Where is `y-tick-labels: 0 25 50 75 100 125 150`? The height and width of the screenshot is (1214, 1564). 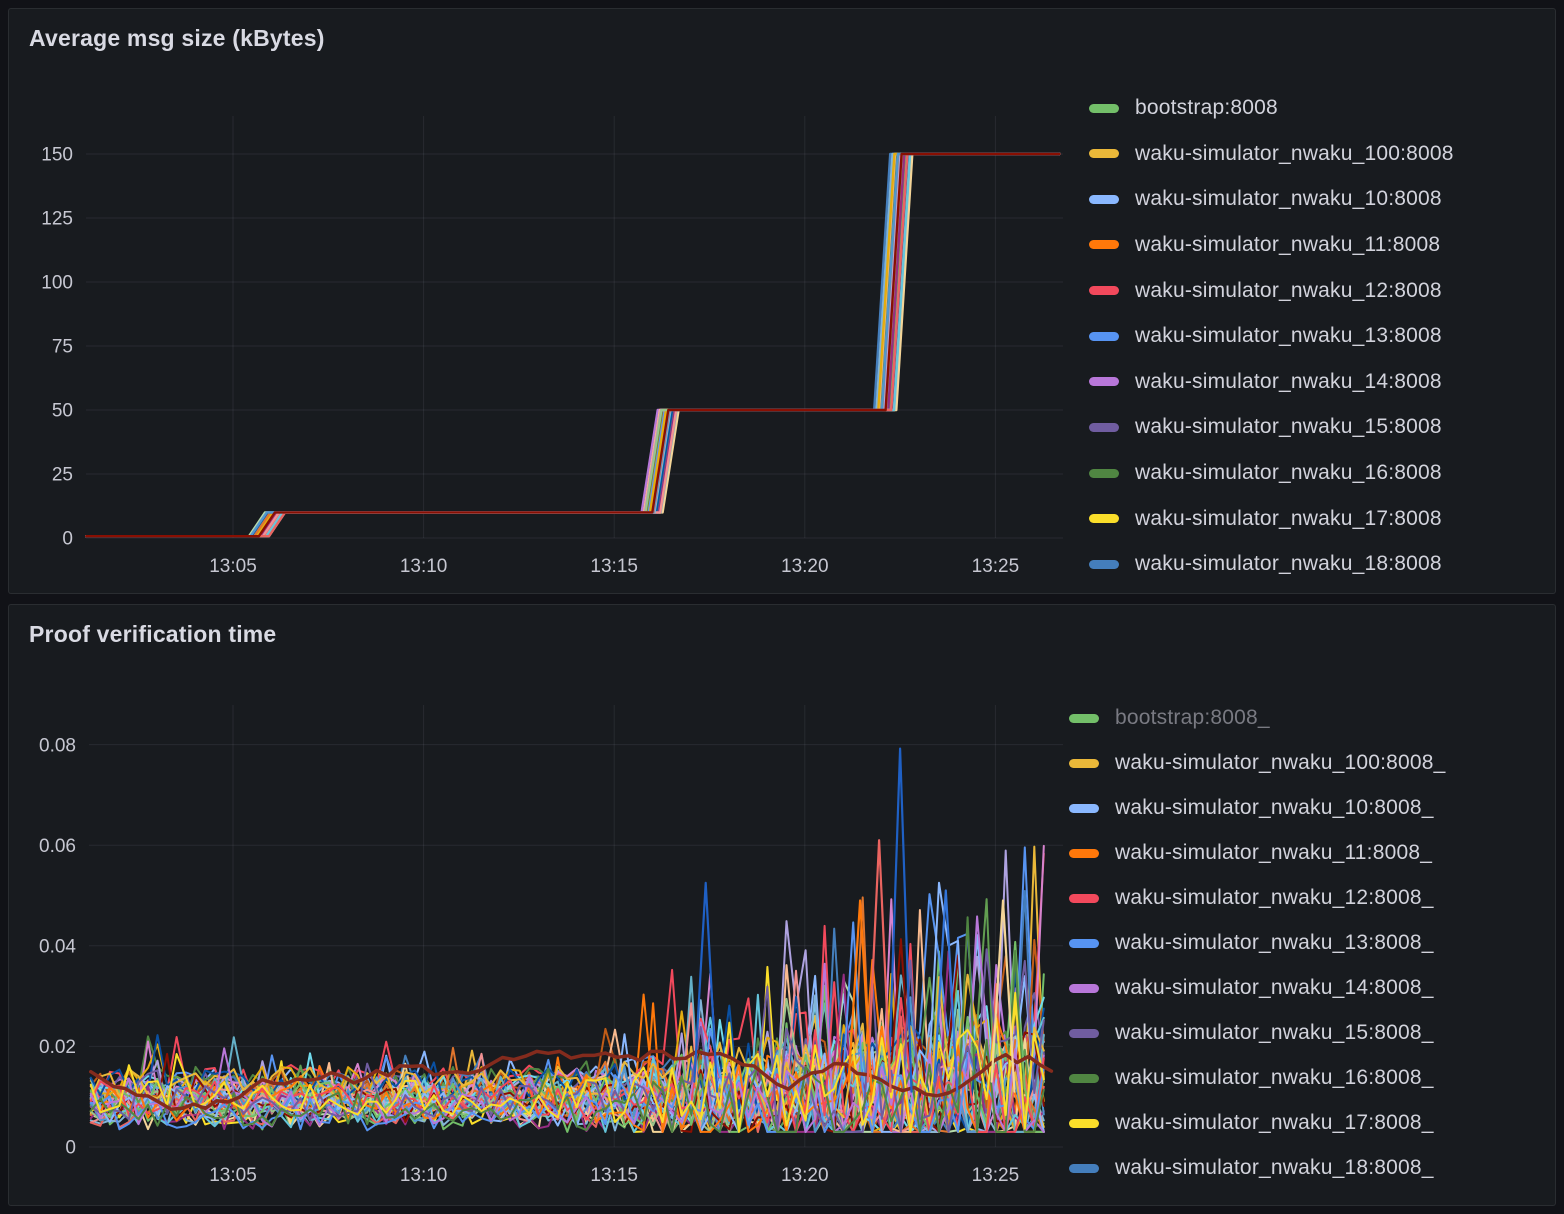
y-tick-labels: 0 25 50 75 100 125 150 is located at coordinates (57, 347).